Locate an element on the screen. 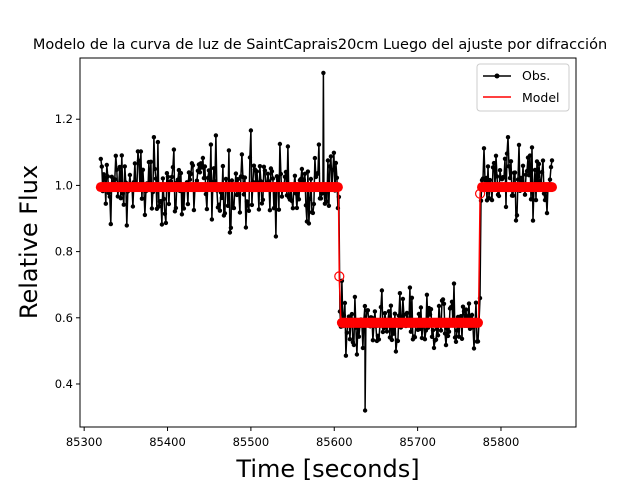  x-axis-label: Time [seconds] is located at coordinates (327, 467).